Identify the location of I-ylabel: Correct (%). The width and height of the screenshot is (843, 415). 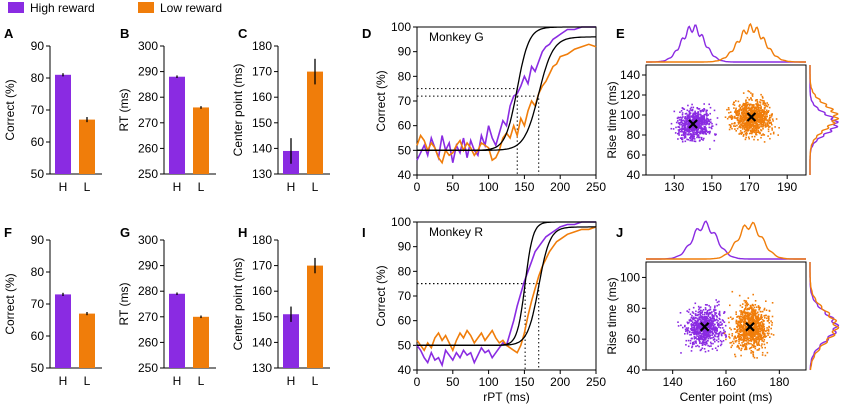
(381, 295).